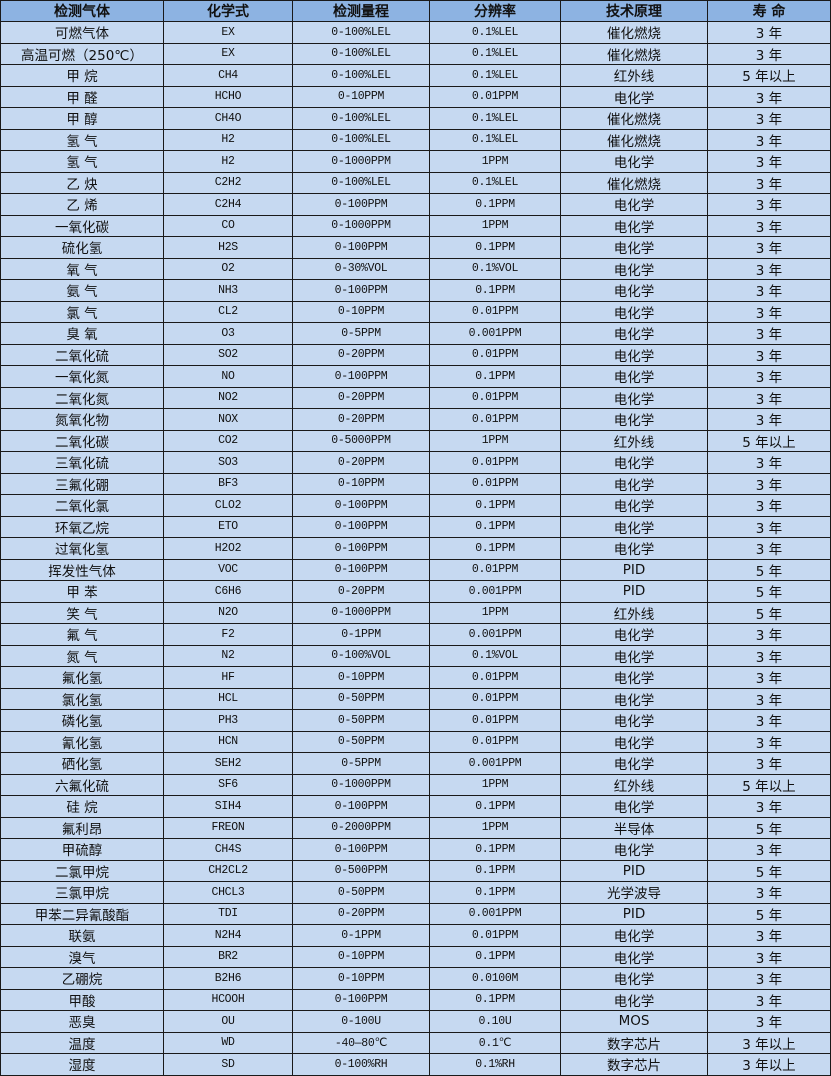  What do you see at coordinates (82, 1042) in the screenshot?
I see `cell-gas: 温度` at bounding box center [82, 1042].